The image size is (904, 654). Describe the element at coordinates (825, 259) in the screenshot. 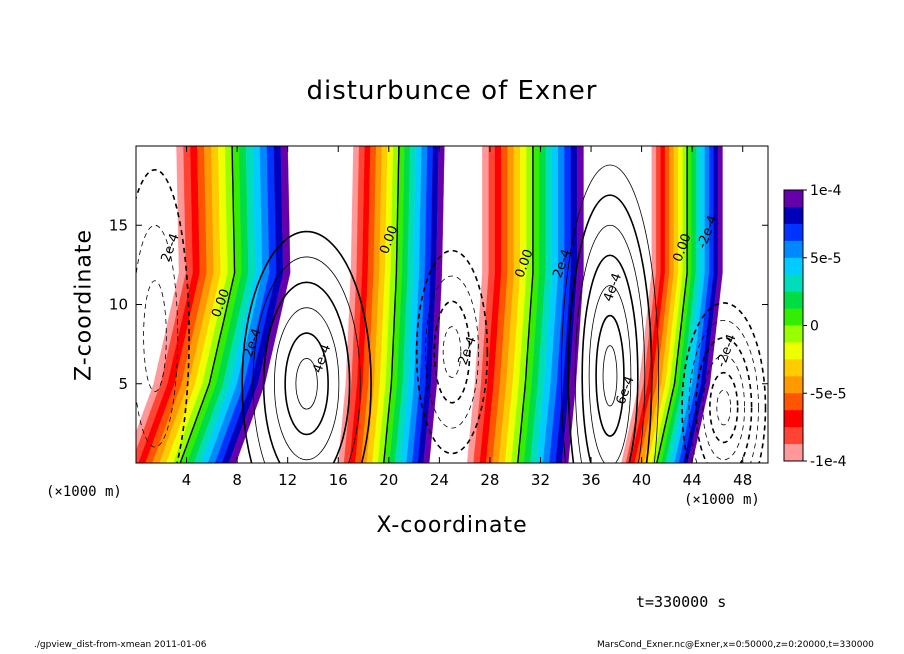

I see `colorbar-tick-label: 5e-5` at that location.